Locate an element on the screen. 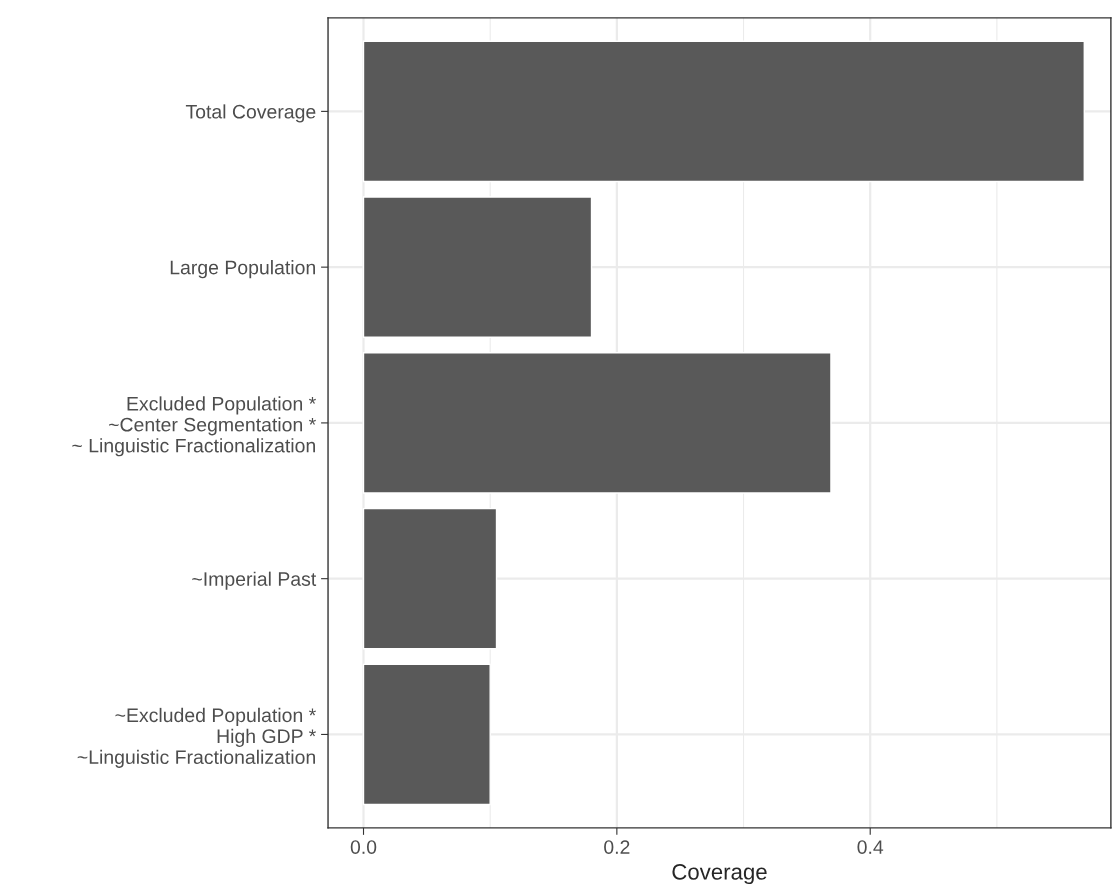  y-tick-label: Large Population is located at coordinates (242, 269).